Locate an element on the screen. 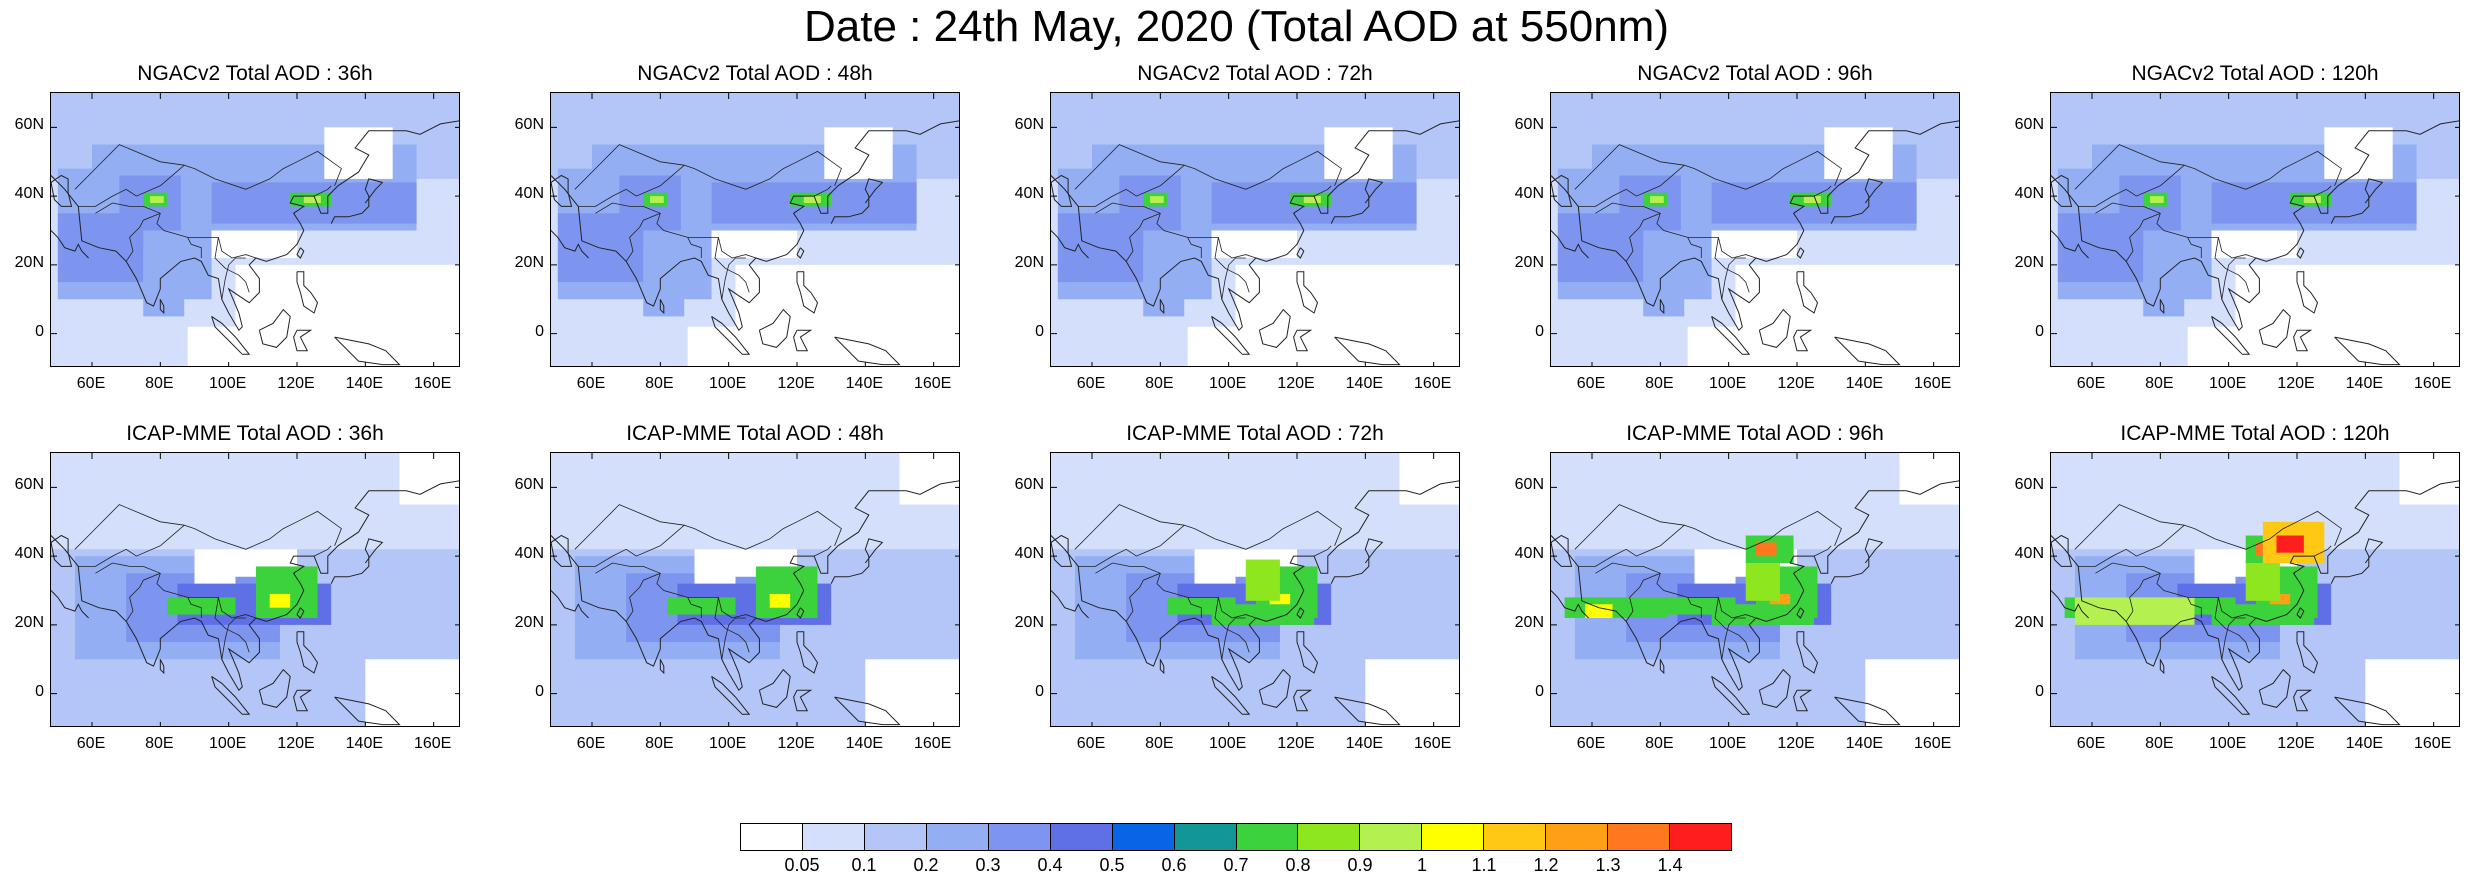 The height and width of the screenshot is (876, 2473). lat-tick-label: 20N is located at coordinates (1529, 262).